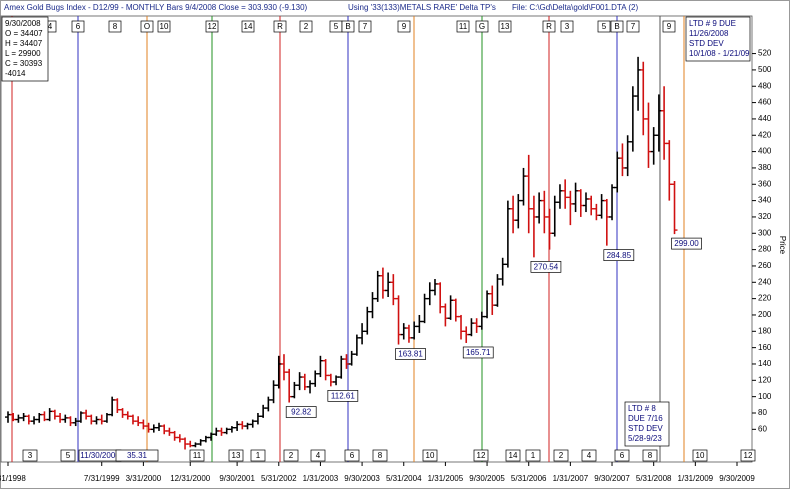 The image size is (790, 494). I want to click on bottom-marker: 11, so click(197, 455).